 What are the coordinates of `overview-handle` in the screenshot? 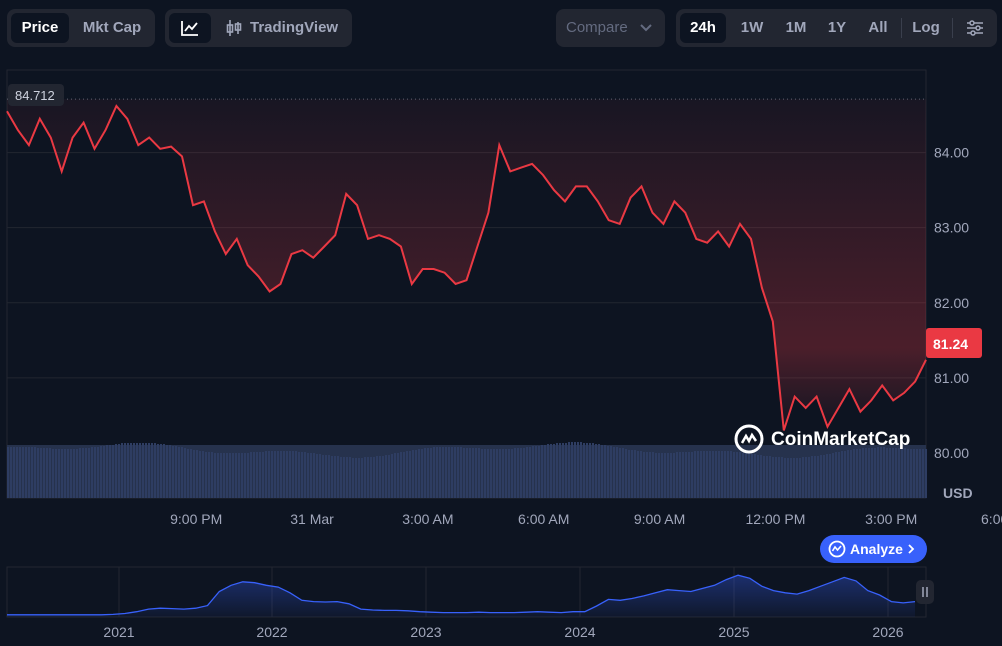 It's located at (925, 592).